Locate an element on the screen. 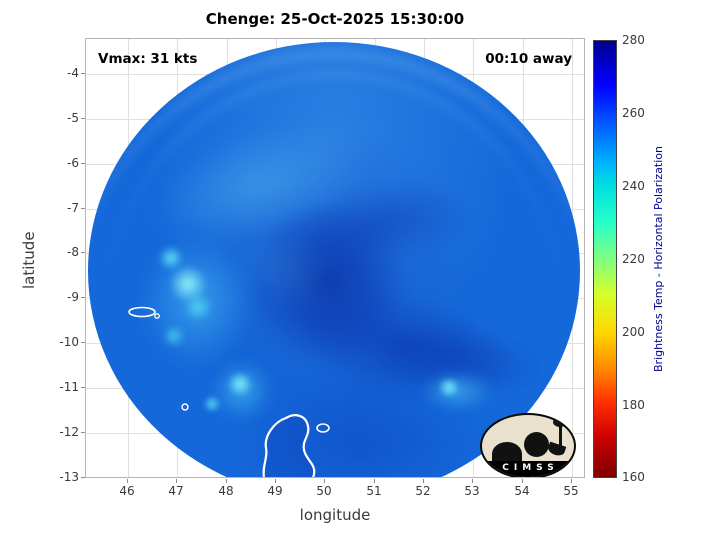 The image size is (720, 540). madagascar-coastline is located at coordinates (296, 445).